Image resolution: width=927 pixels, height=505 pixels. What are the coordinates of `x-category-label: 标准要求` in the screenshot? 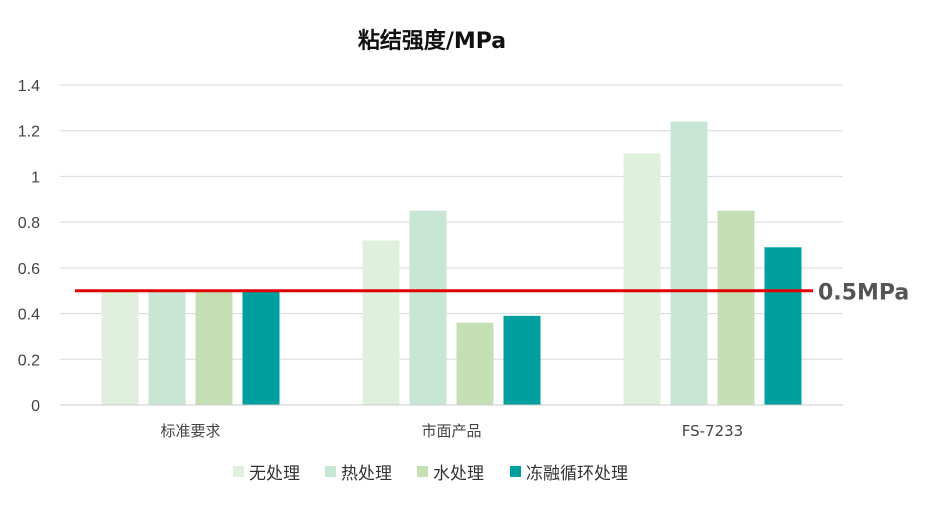 It's located at (190, 431).